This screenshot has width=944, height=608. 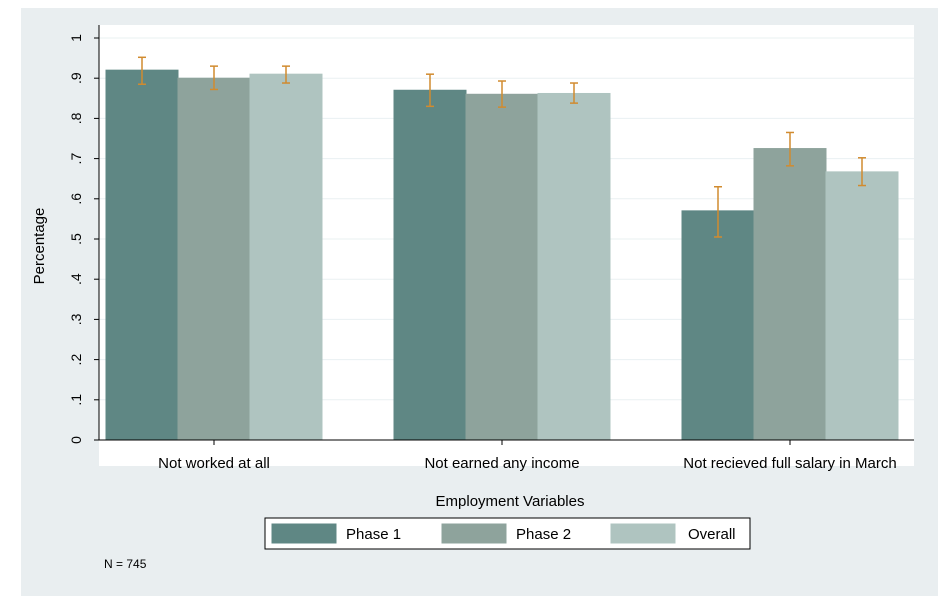 I want to click on y-tick-label: .4, so click(x=76, y=279).